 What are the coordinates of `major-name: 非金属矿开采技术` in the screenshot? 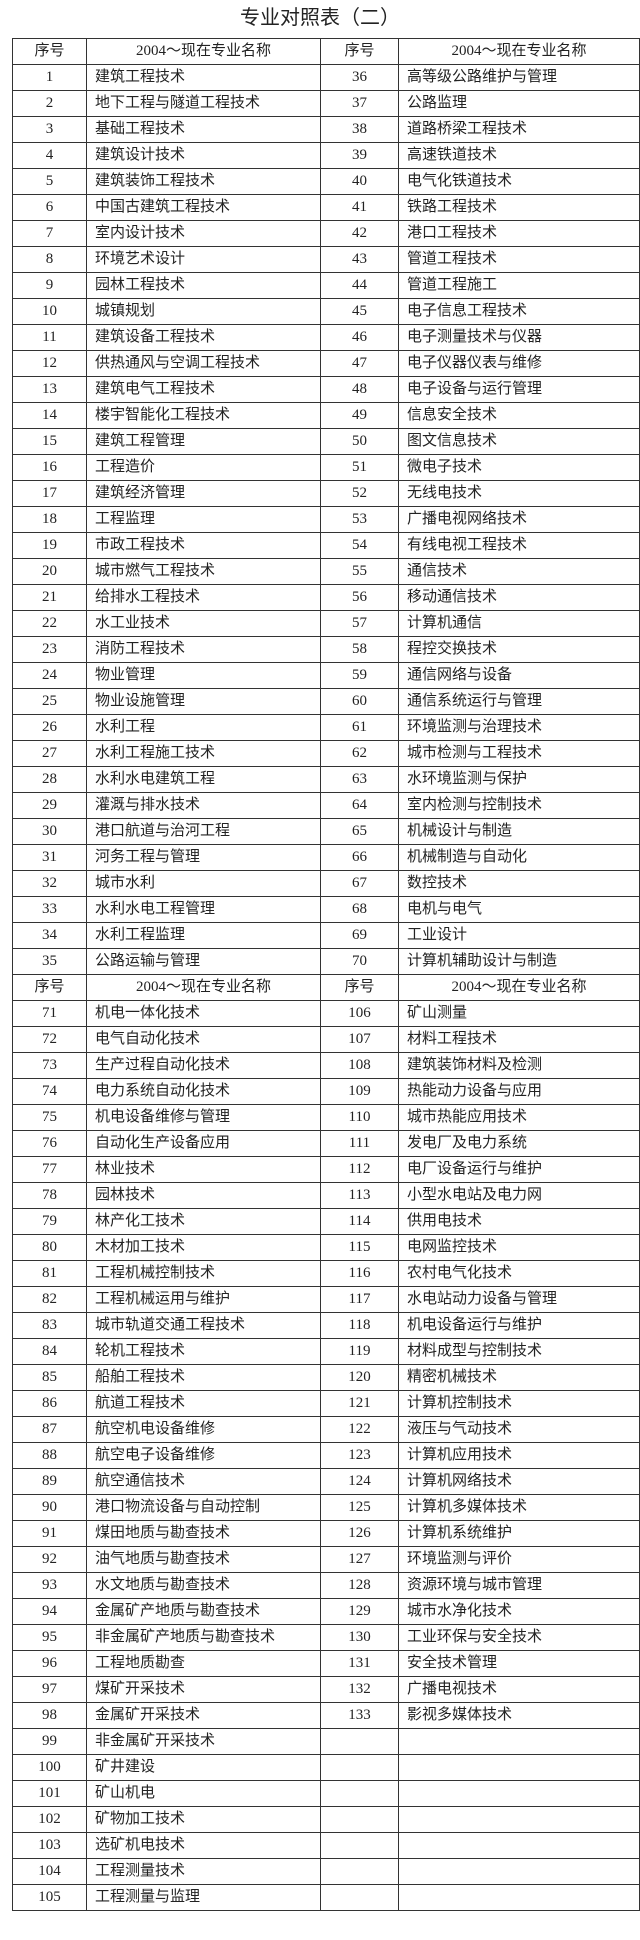 It's located at (203, 1741).